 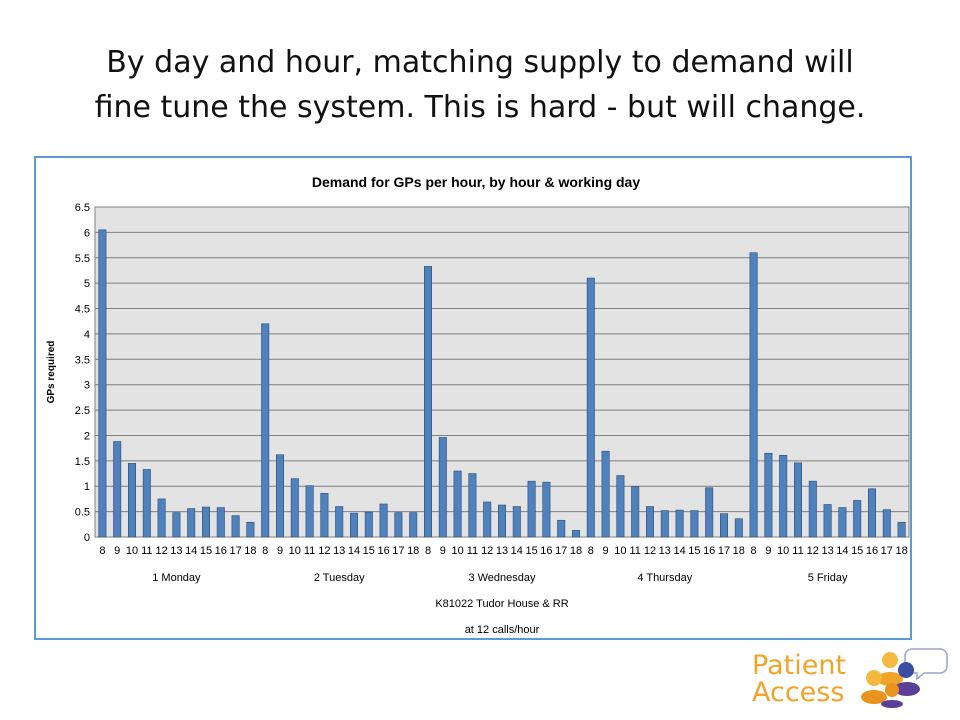 I want to click on y-tick-label: 5, so click(x=87, y=284).